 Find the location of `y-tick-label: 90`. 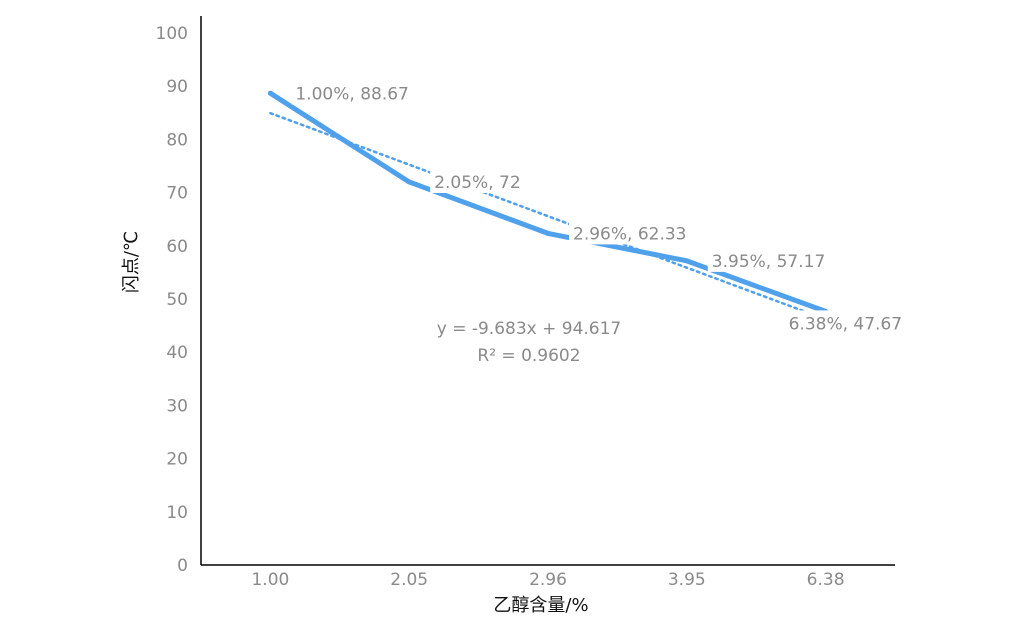

y-tick-label: 90 is located at coordinates (177, 87).